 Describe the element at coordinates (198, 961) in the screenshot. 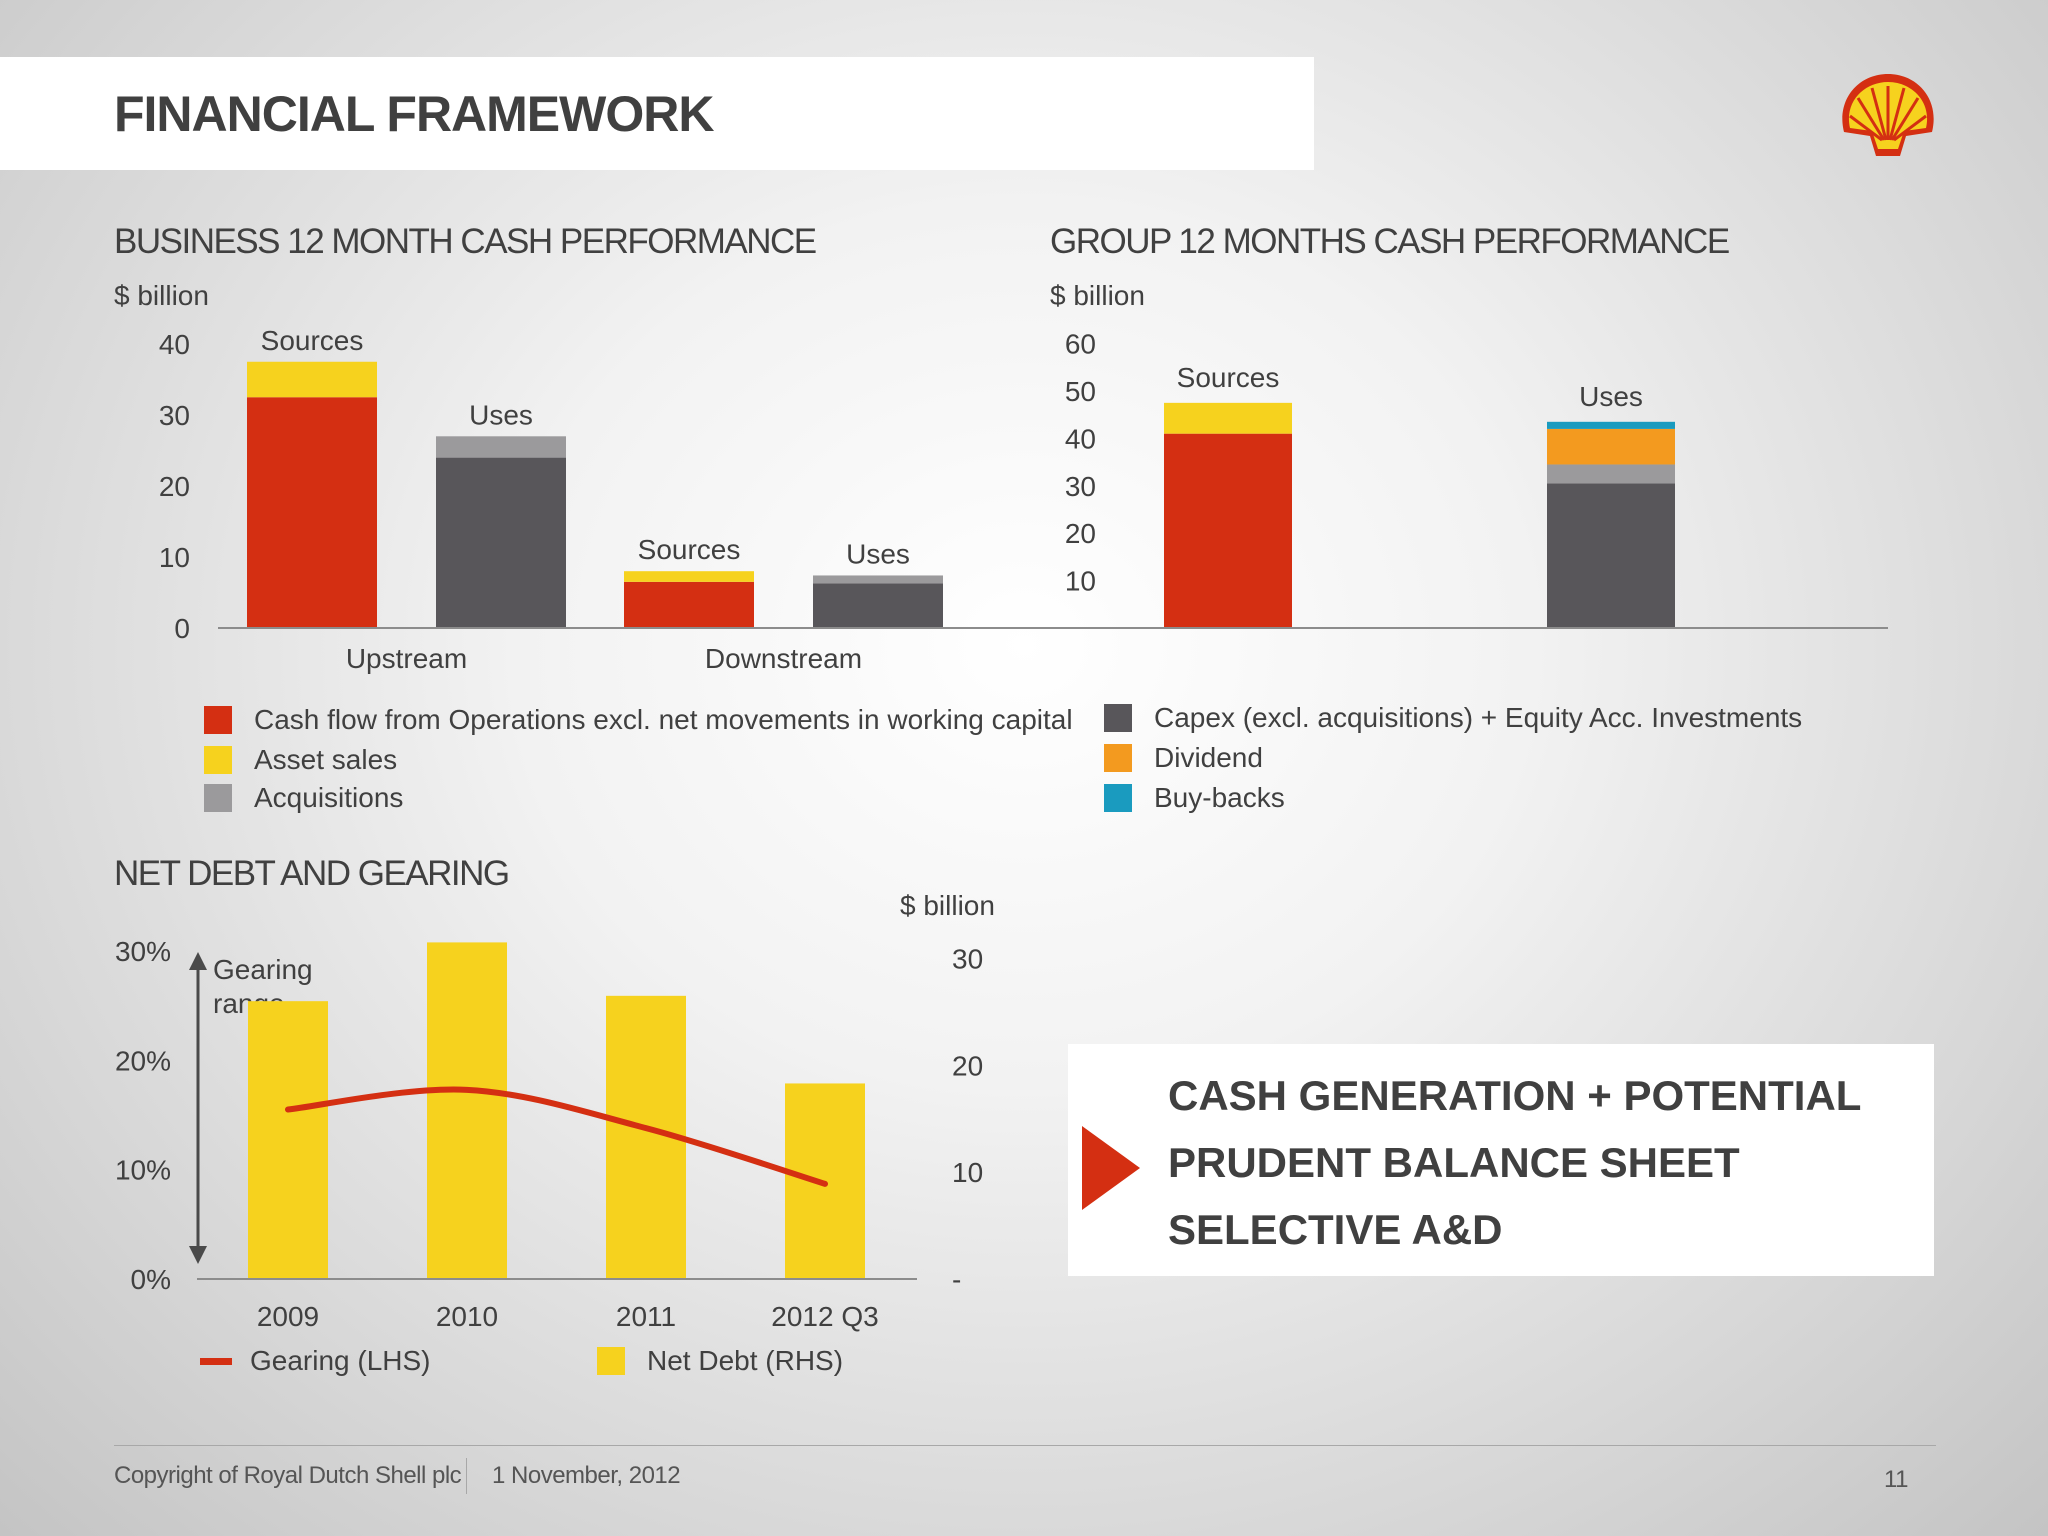

I see `arrow-up-icon` at that location.